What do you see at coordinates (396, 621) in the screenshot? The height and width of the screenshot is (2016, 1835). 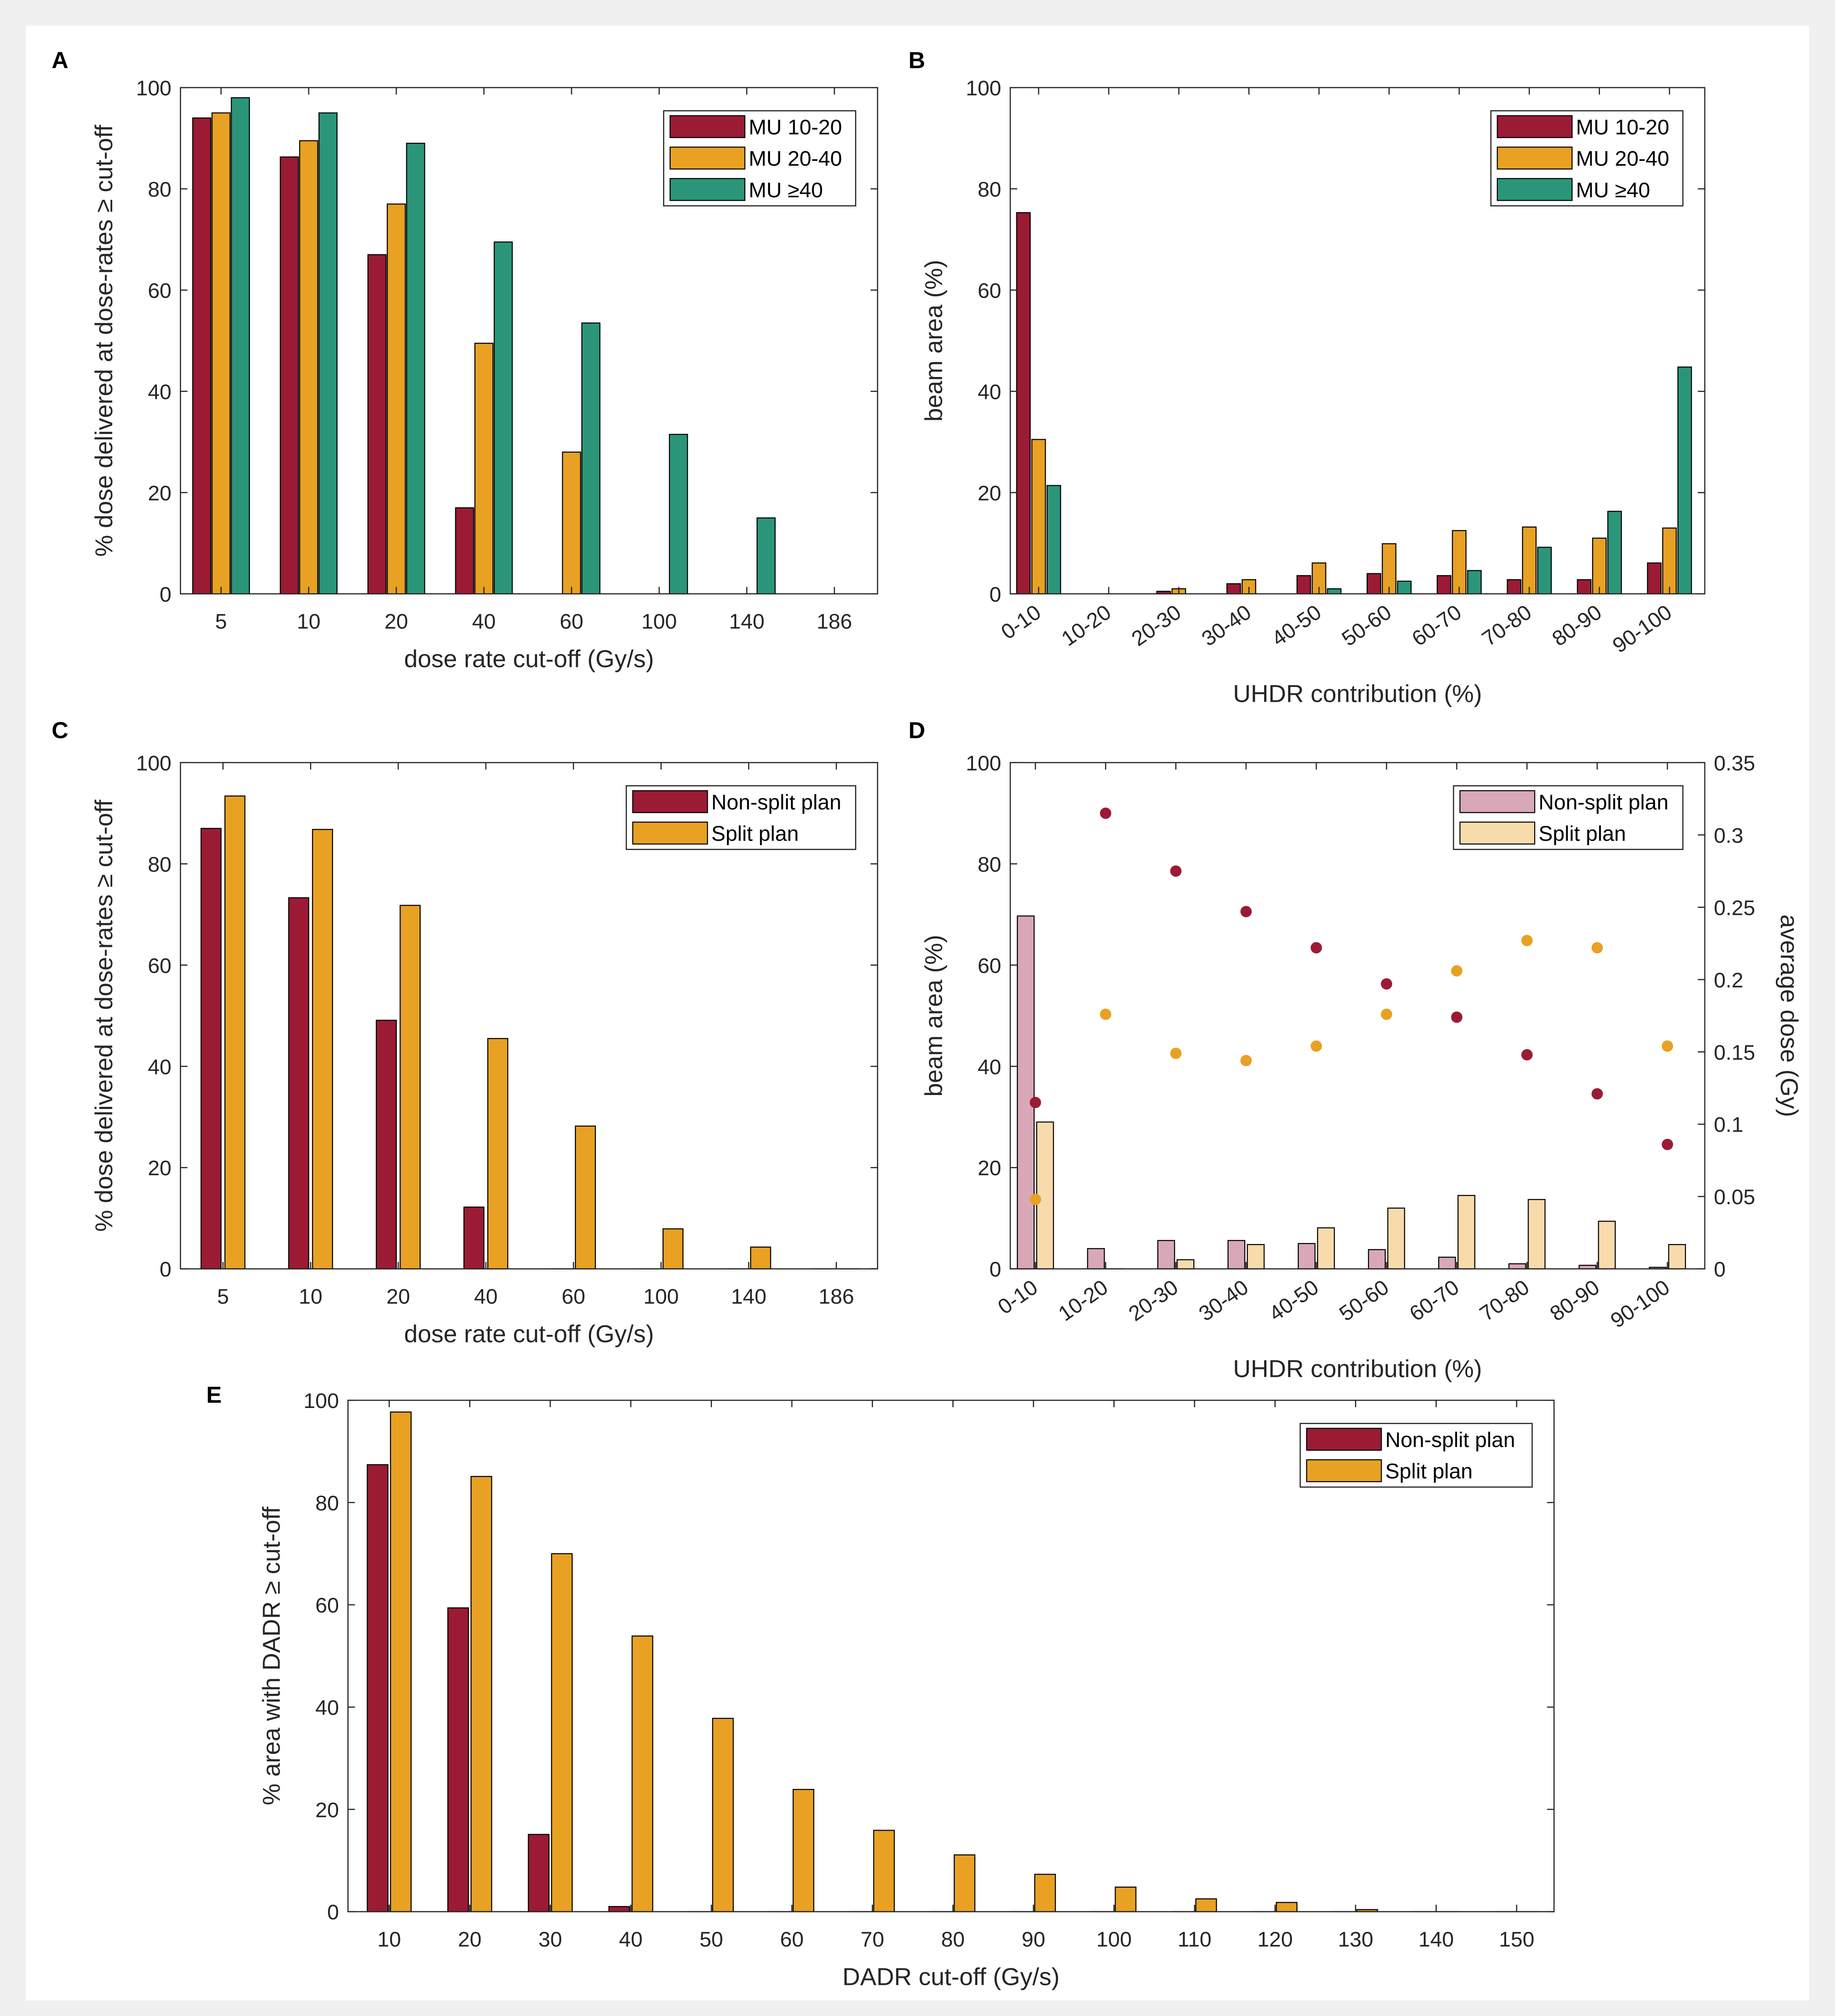 I see `x-tick-label-a-20: 20` at bounding box center [396, 621].